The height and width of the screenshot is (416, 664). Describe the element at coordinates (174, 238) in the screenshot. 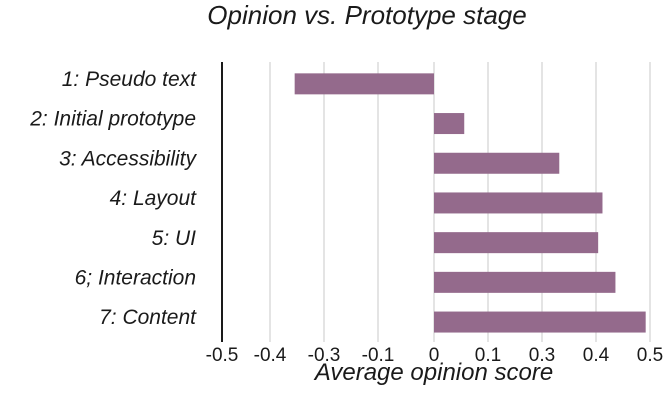

I see `category-label-5: 5: UI` at that location.